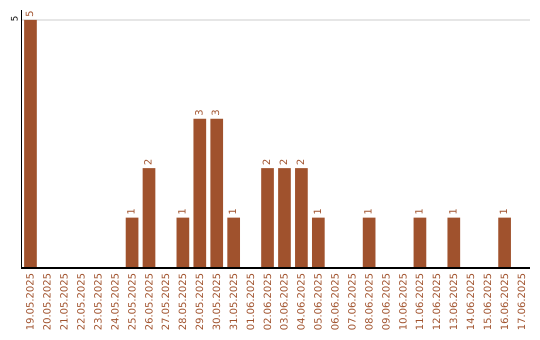 This screenshot has width=540, height=340. Describe the element at coordinates (352, 301) in the screenshot. I see `x-tick-label: 07.06.2025` at that location.